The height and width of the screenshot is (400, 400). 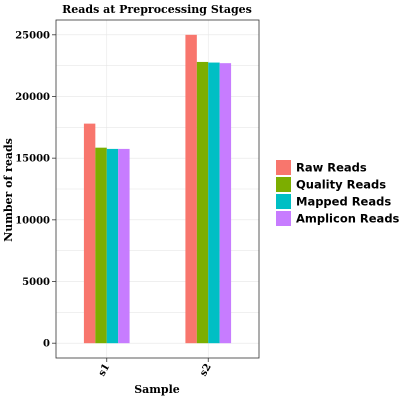 I want to click on bar-s2-quality-reads, so click(x=202, y=202).